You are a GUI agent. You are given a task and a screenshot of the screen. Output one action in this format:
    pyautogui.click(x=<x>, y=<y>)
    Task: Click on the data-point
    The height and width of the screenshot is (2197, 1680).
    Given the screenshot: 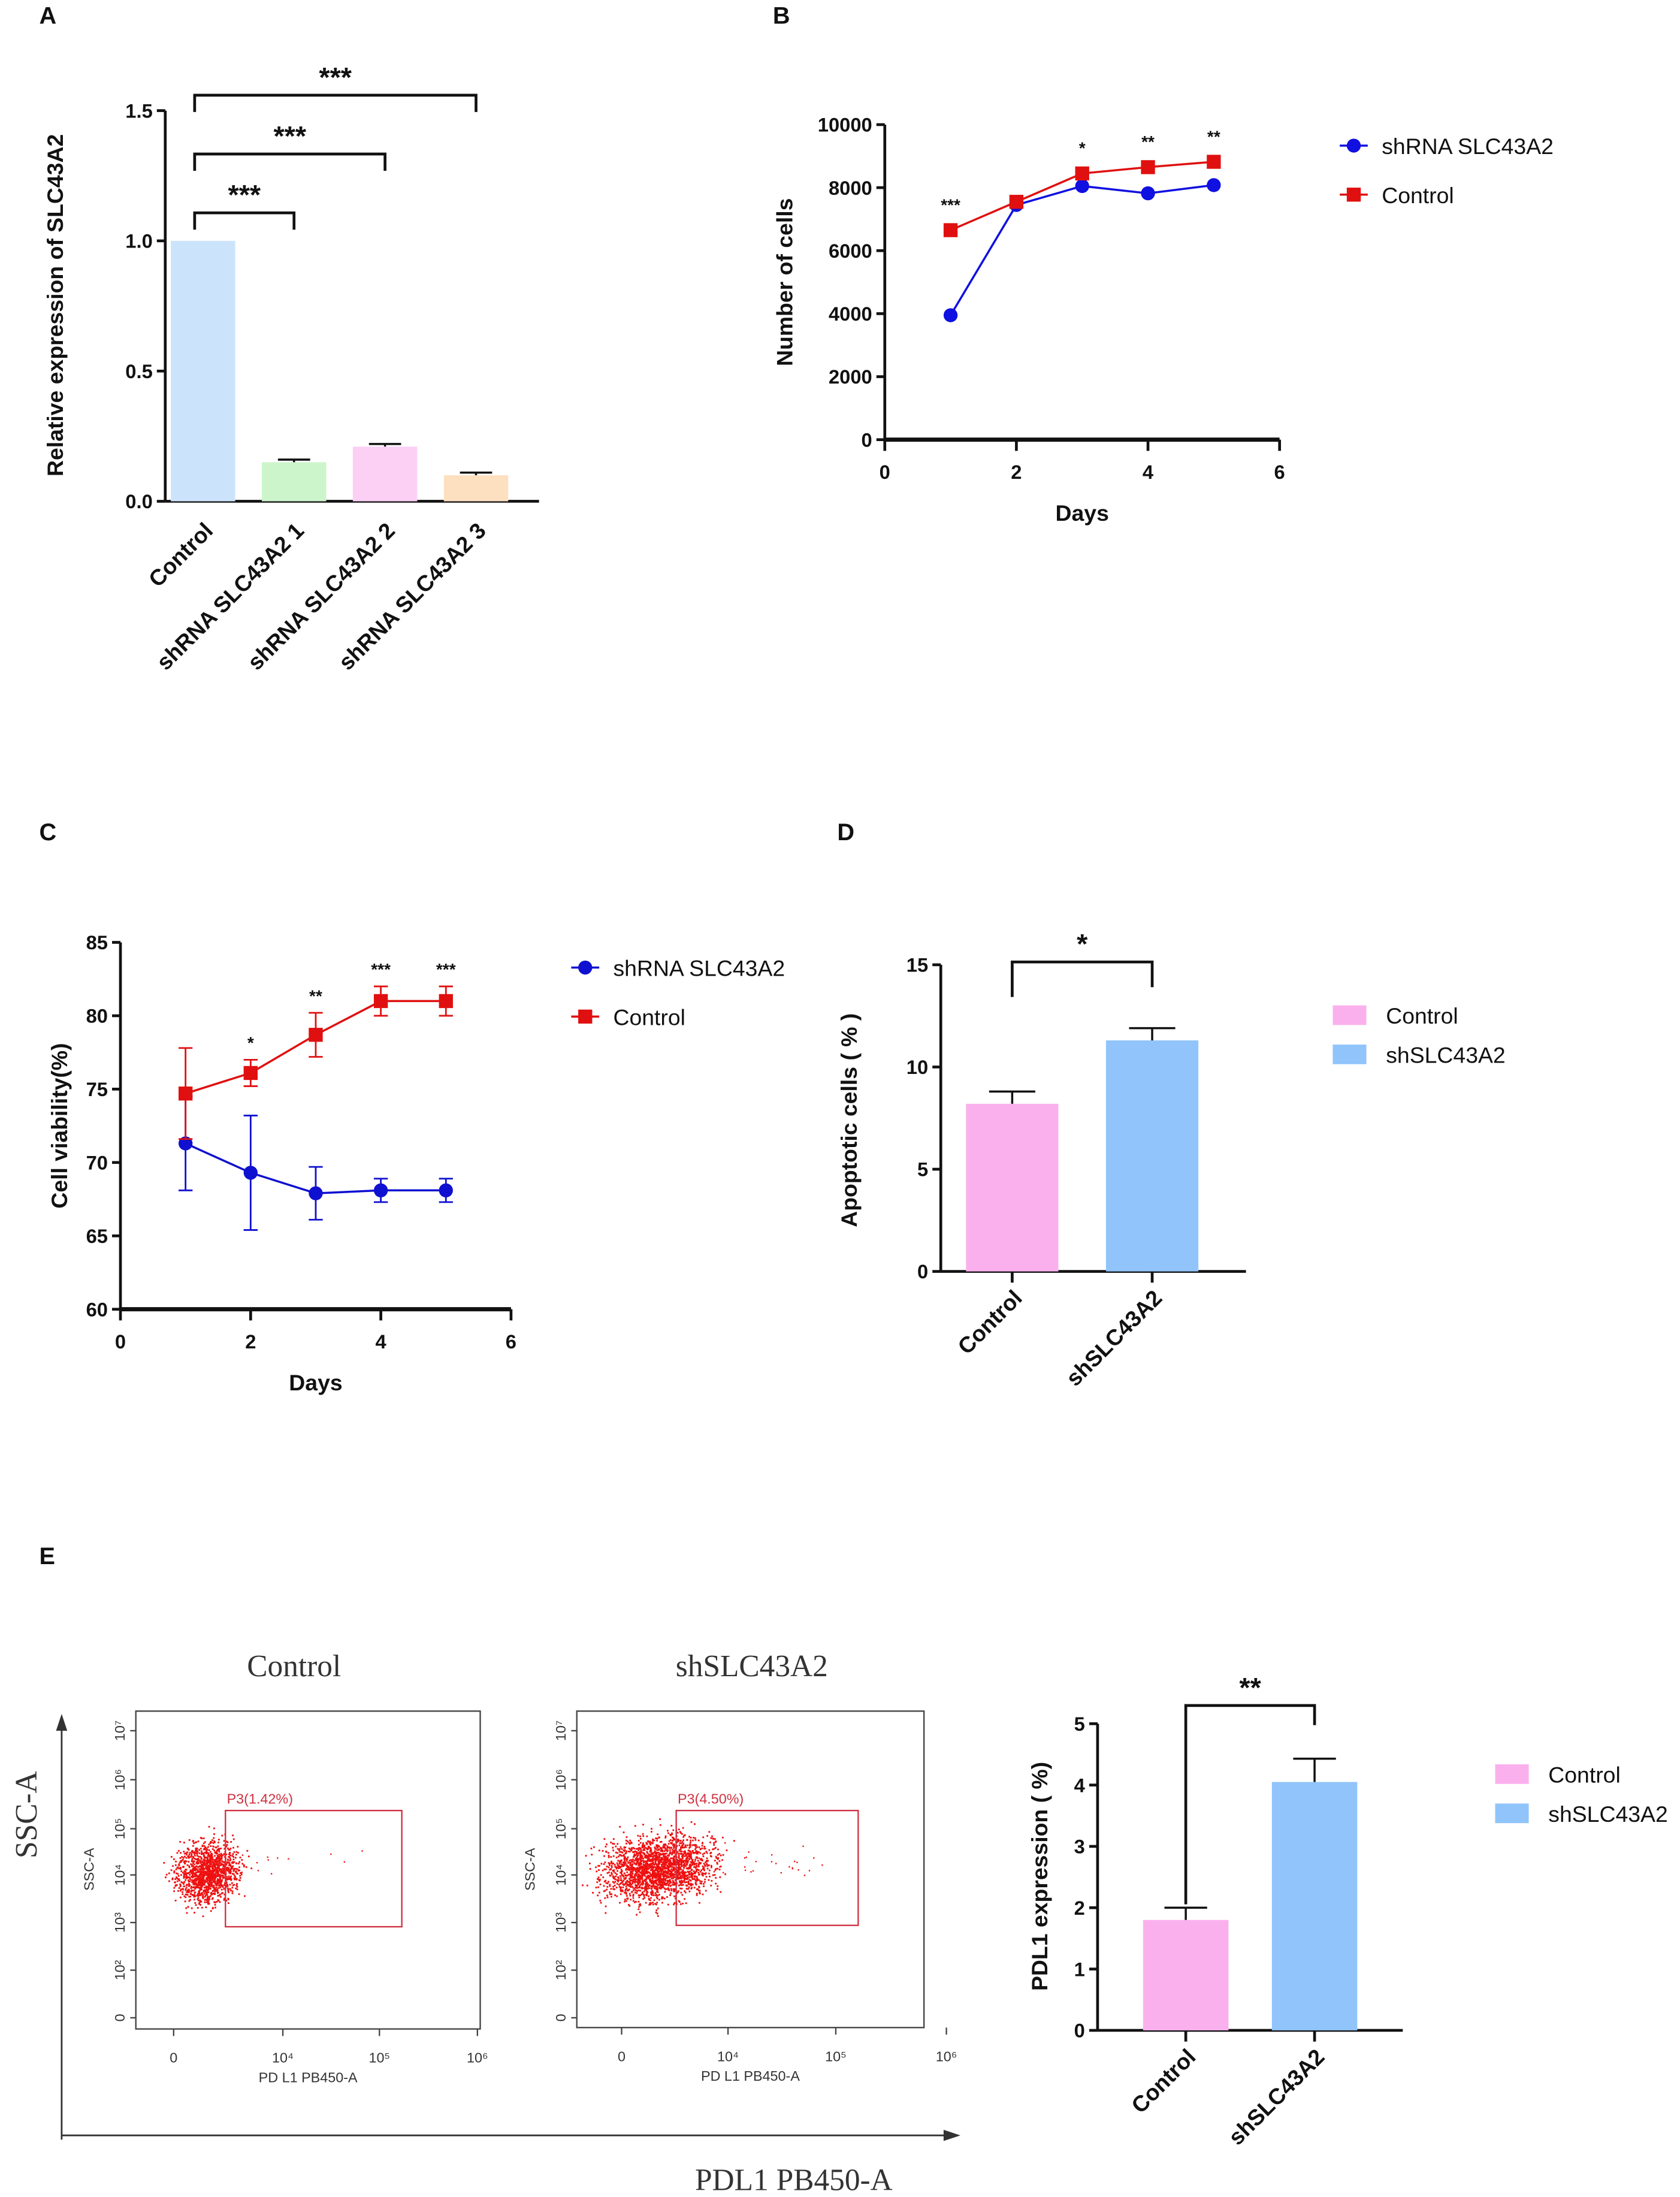 What is the action you would take?
    pyautogui.click(x=1082, y=187)
    